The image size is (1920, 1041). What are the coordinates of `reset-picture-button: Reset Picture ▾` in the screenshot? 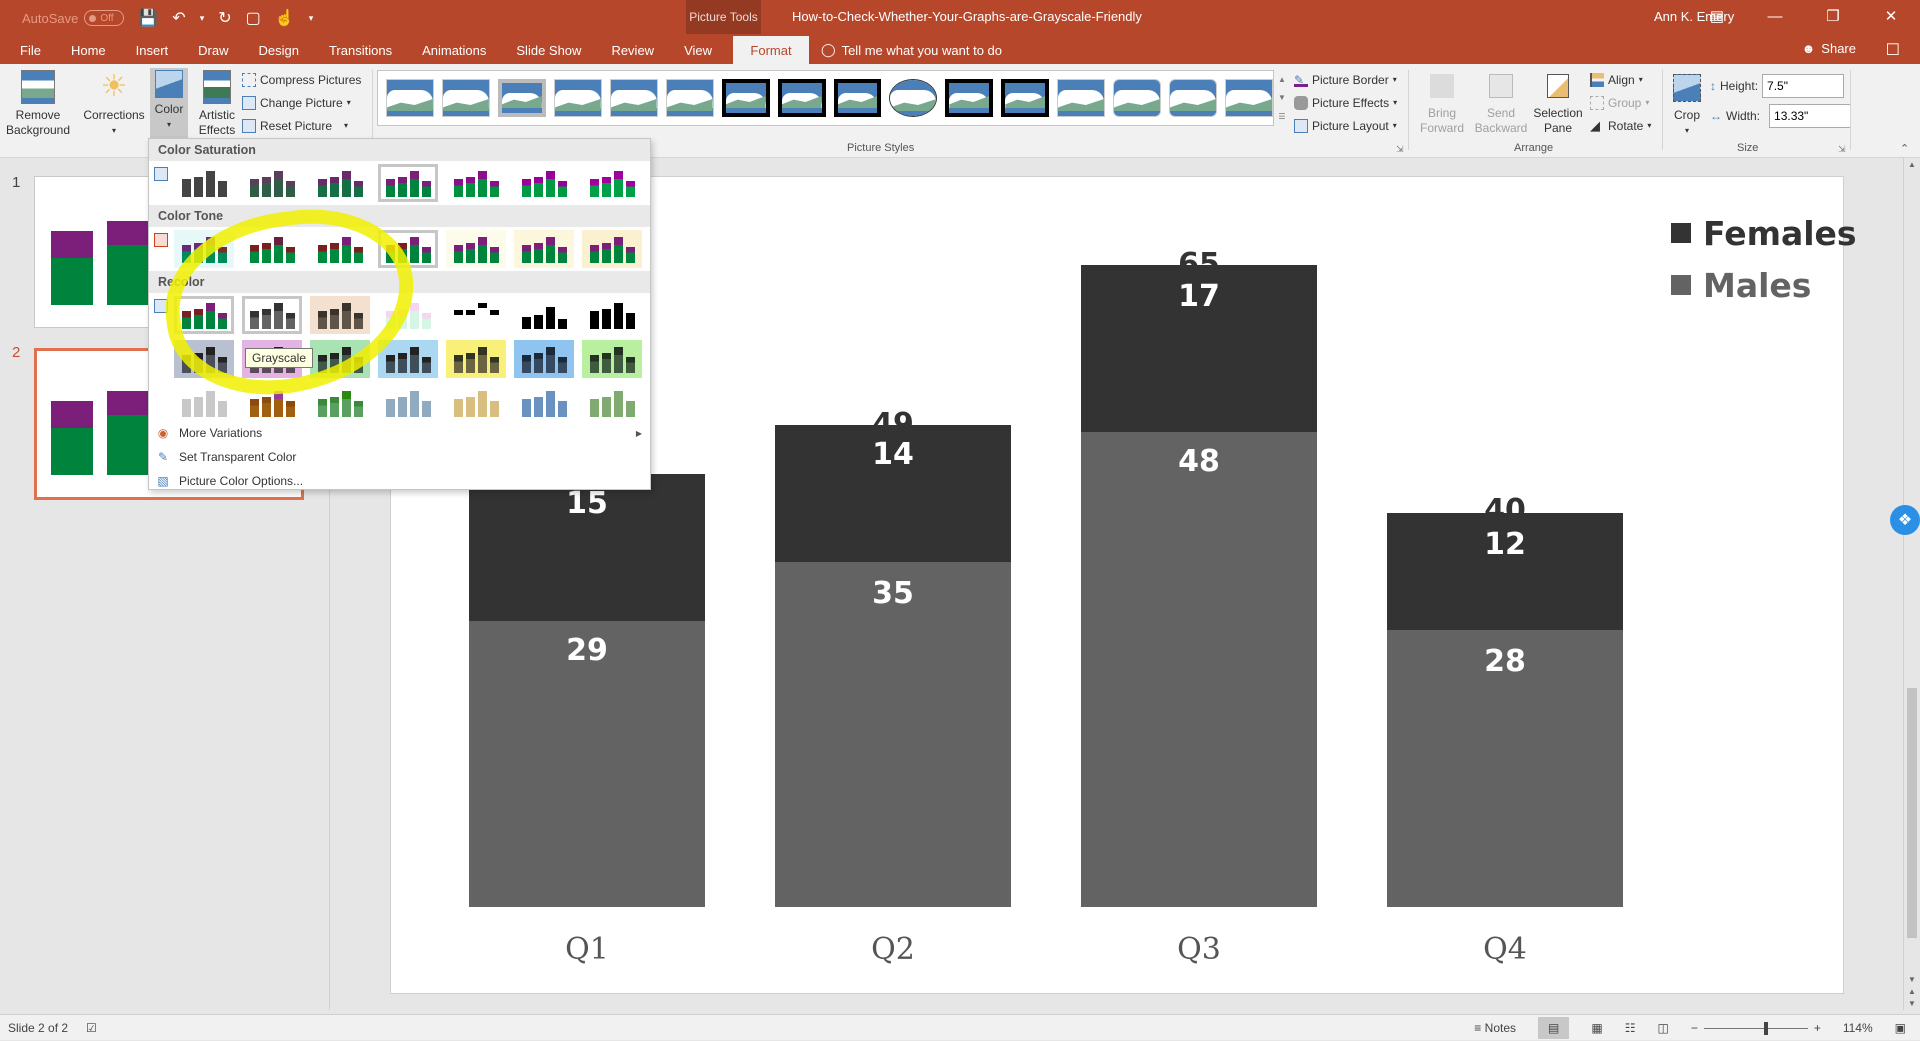 It's located at (301, 125).